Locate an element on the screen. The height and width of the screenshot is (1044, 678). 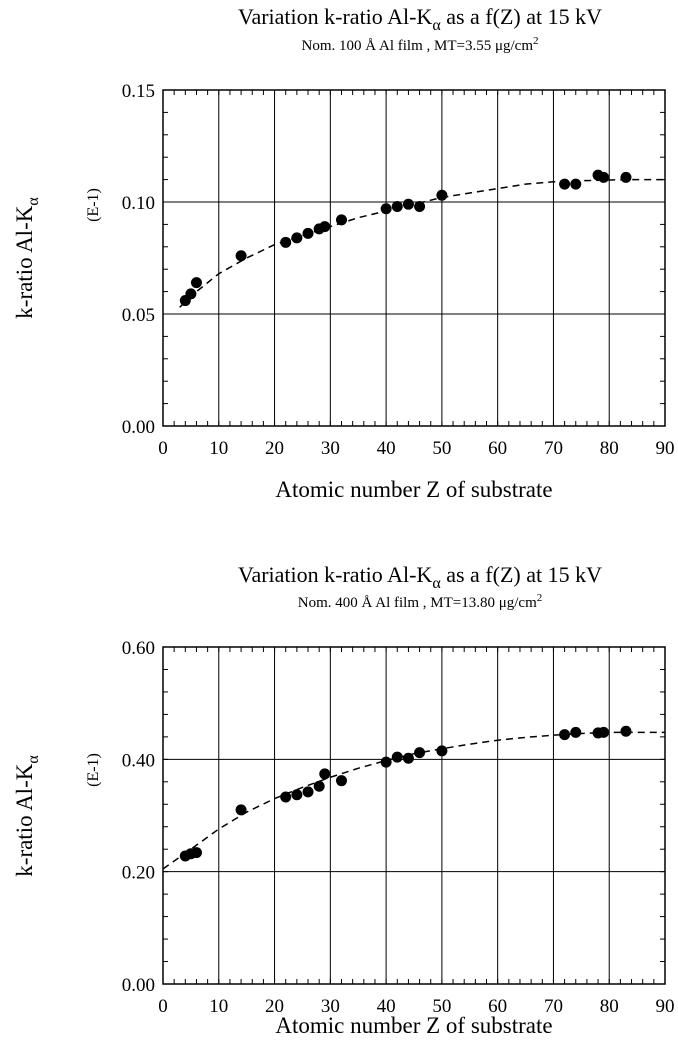
y-tick-label: 0.60 is located at coordinates (138, 648).